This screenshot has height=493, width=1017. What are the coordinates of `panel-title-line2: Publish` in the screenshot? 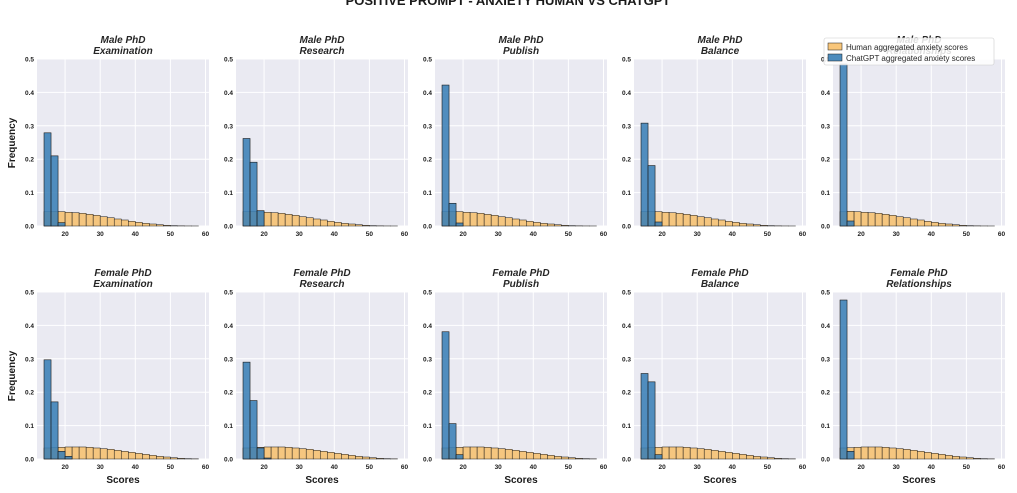 It's located at (521, 51).